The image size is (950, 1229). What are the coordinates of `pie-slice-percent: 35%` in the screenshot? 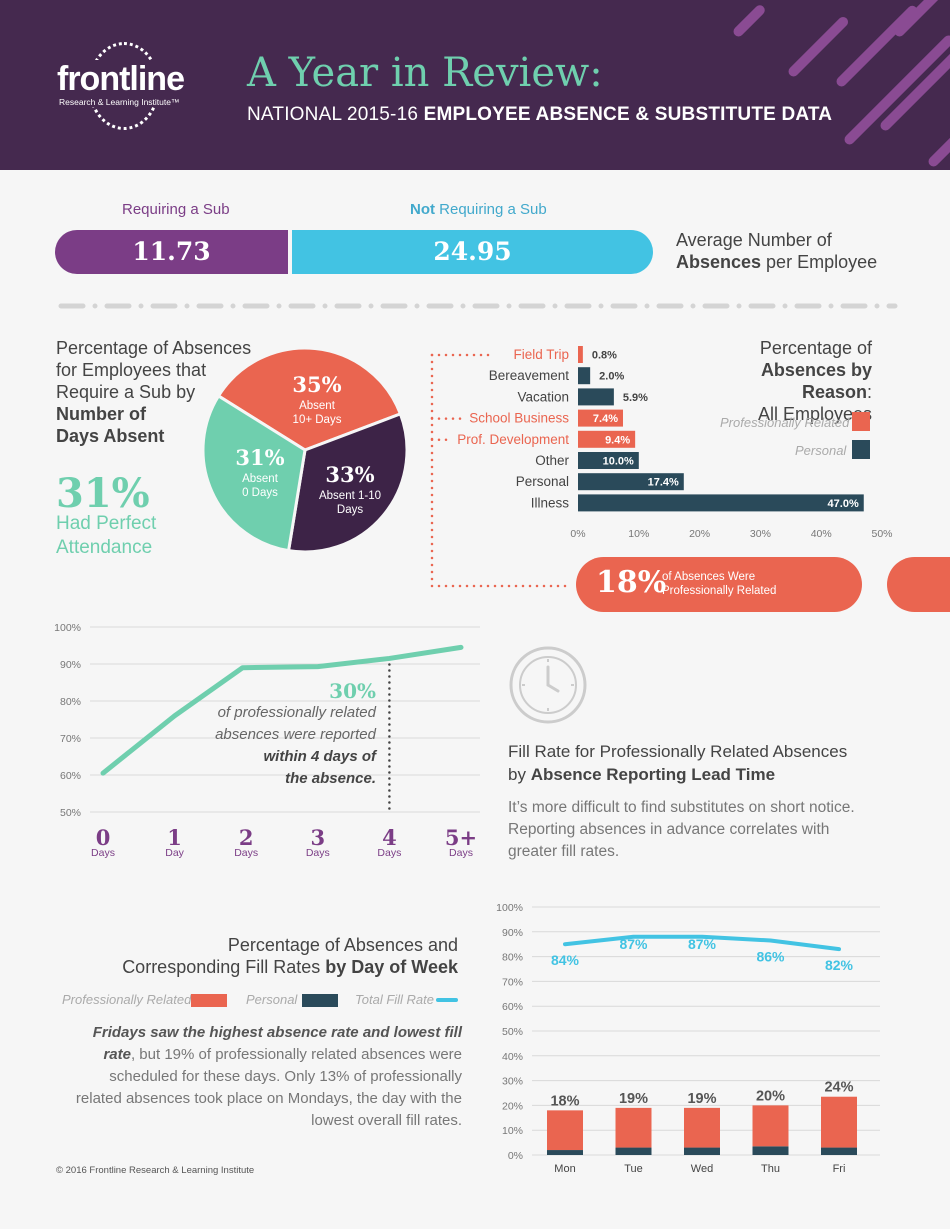 It's located at (316, 384).